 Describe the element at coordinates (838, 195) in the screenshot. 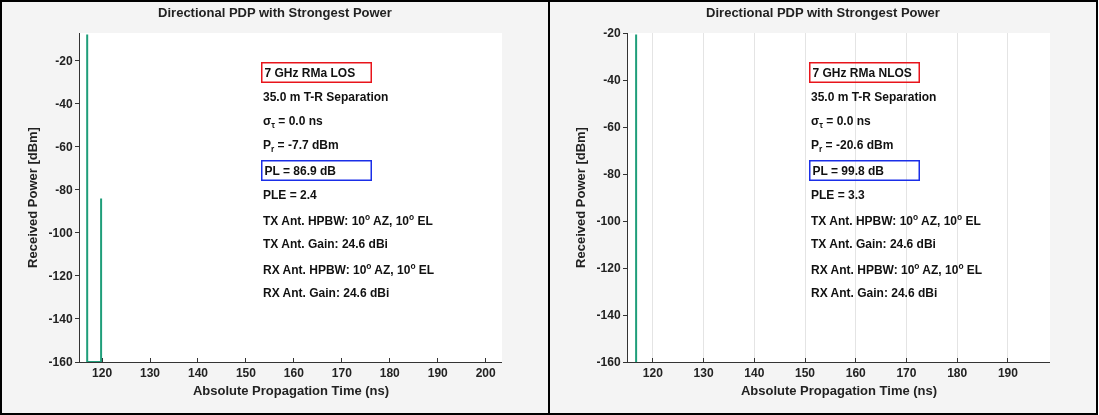

I see `annotation: PLE = 3.3` at that location.